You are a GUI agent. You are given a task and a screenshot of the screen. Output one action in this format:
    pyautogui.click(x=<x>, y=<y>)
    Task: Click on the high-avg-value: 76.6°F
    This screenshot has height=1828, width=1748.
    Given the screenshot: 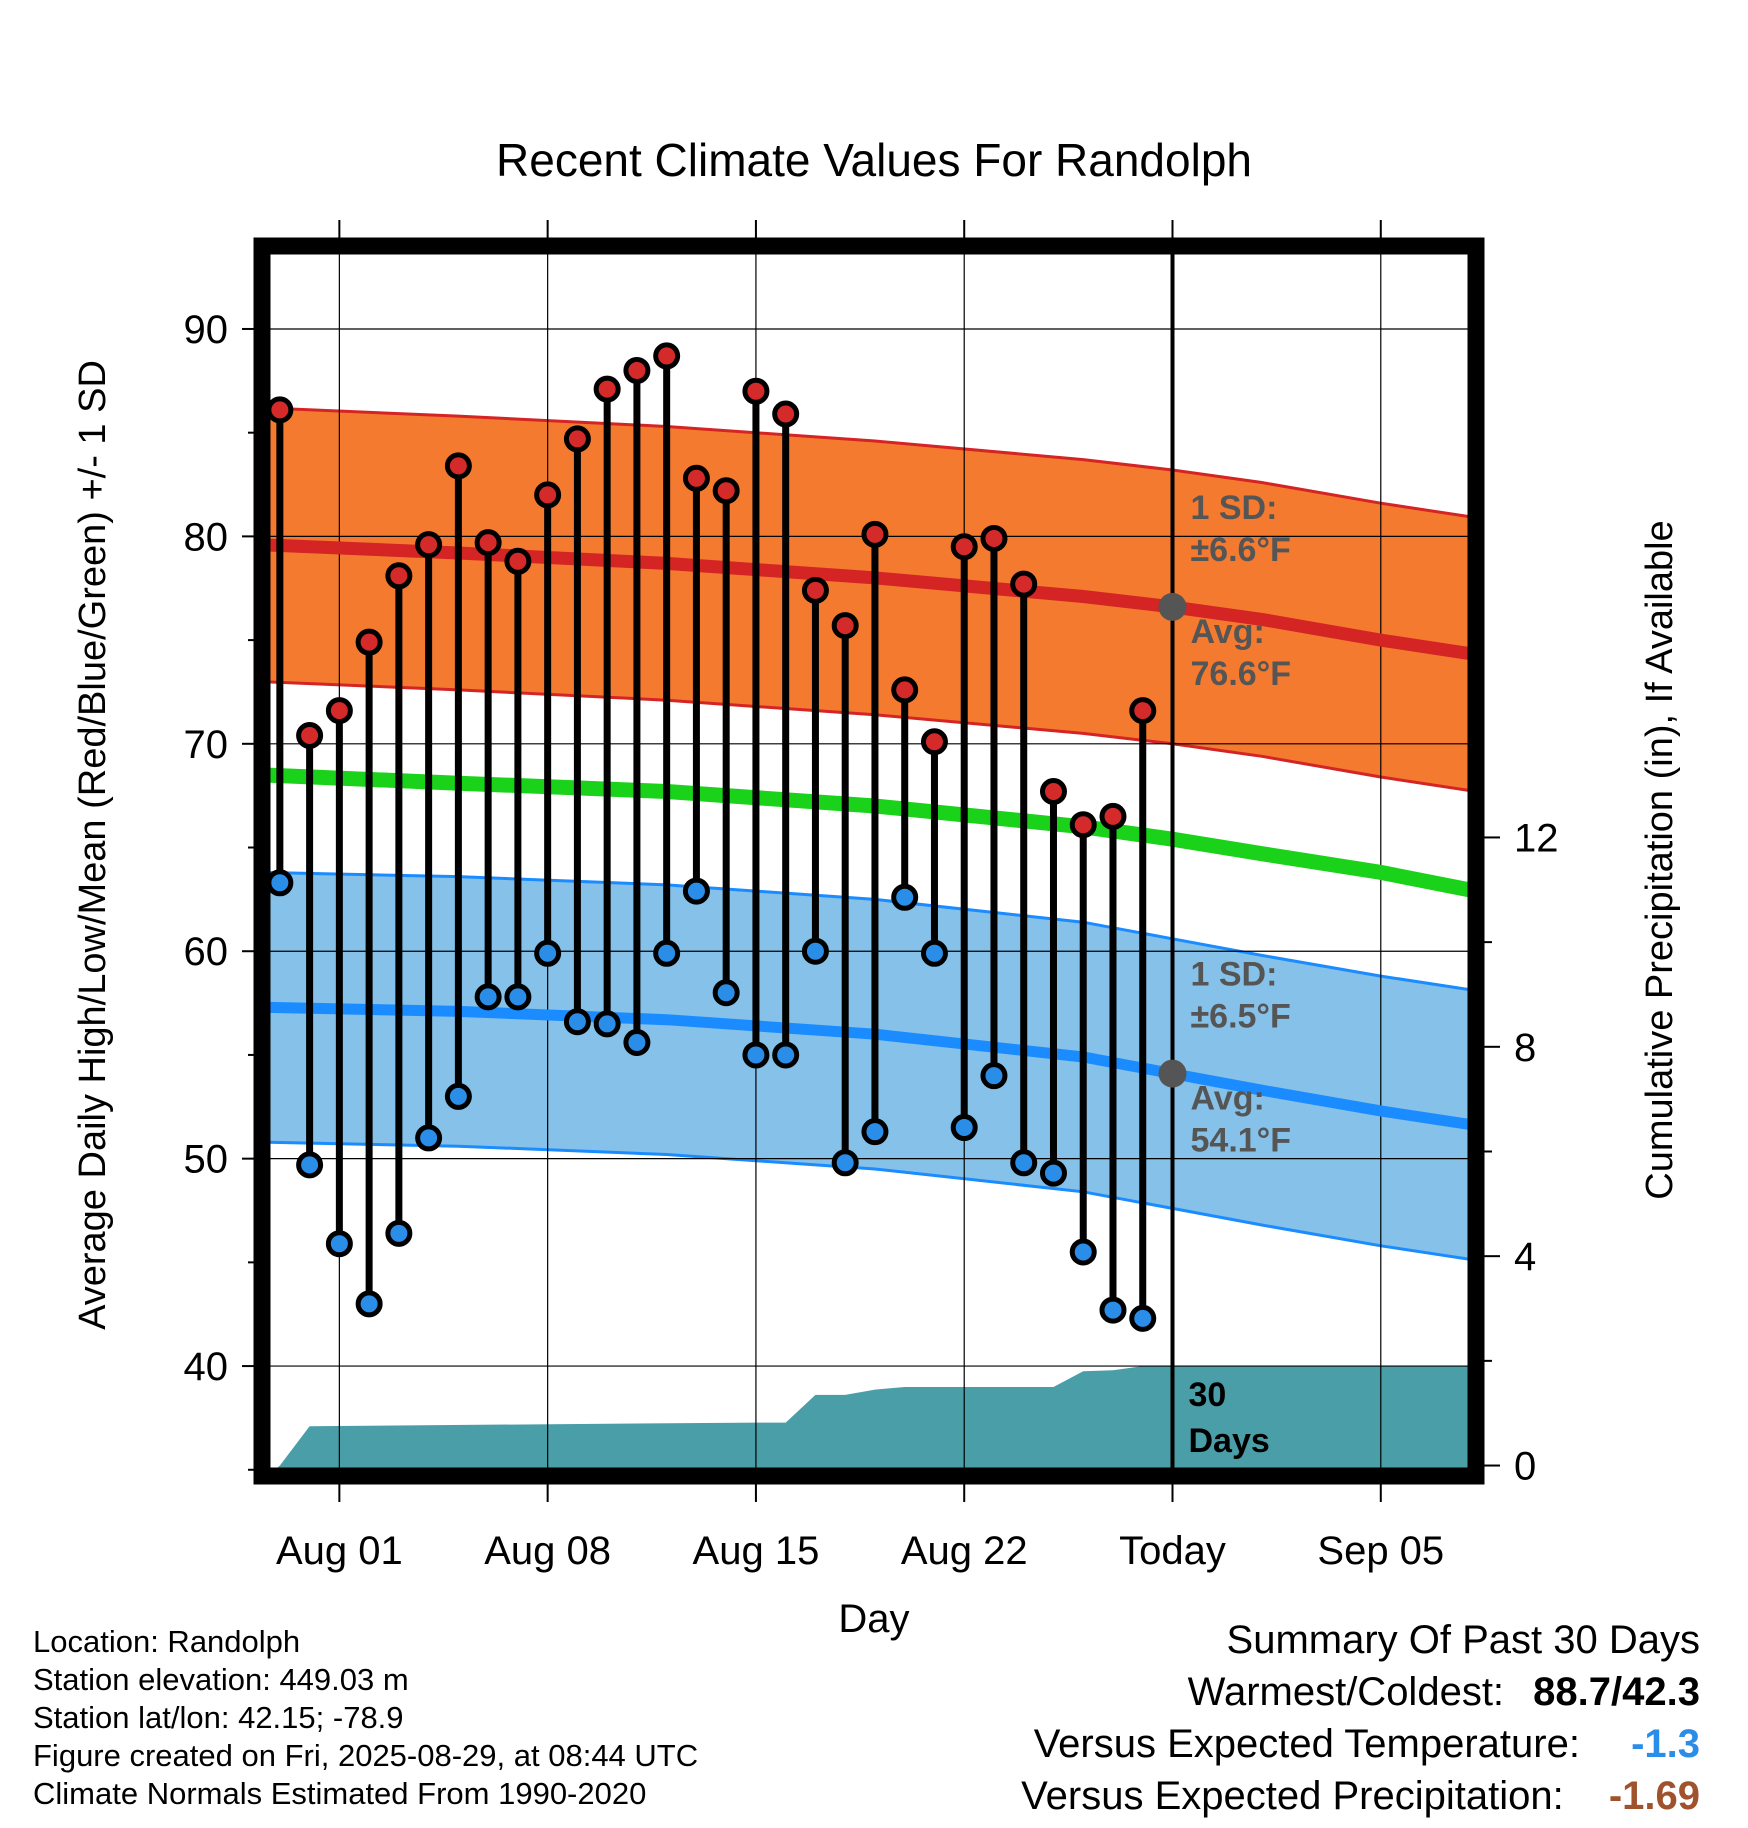 What is the action you would take?
    pyautogui.click(x=1241, y=674)
    